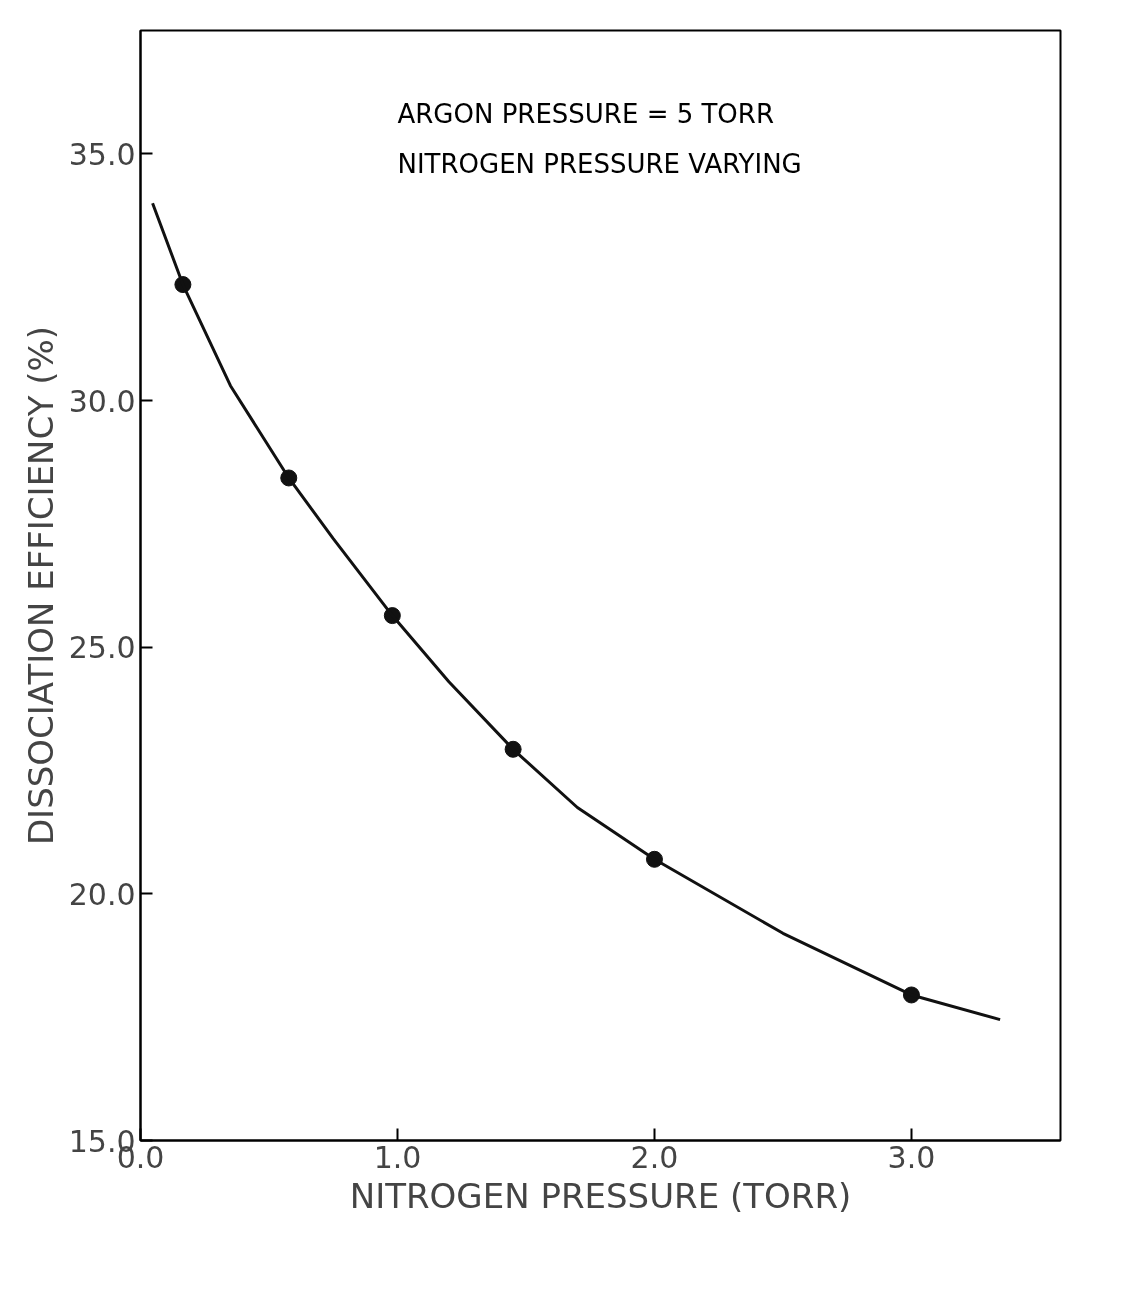  Describe the element at coordinates (40, 585) in the screenshot. I see `y-axis-title: DISSOCIATION EFFICIENCY (%)` at that location.